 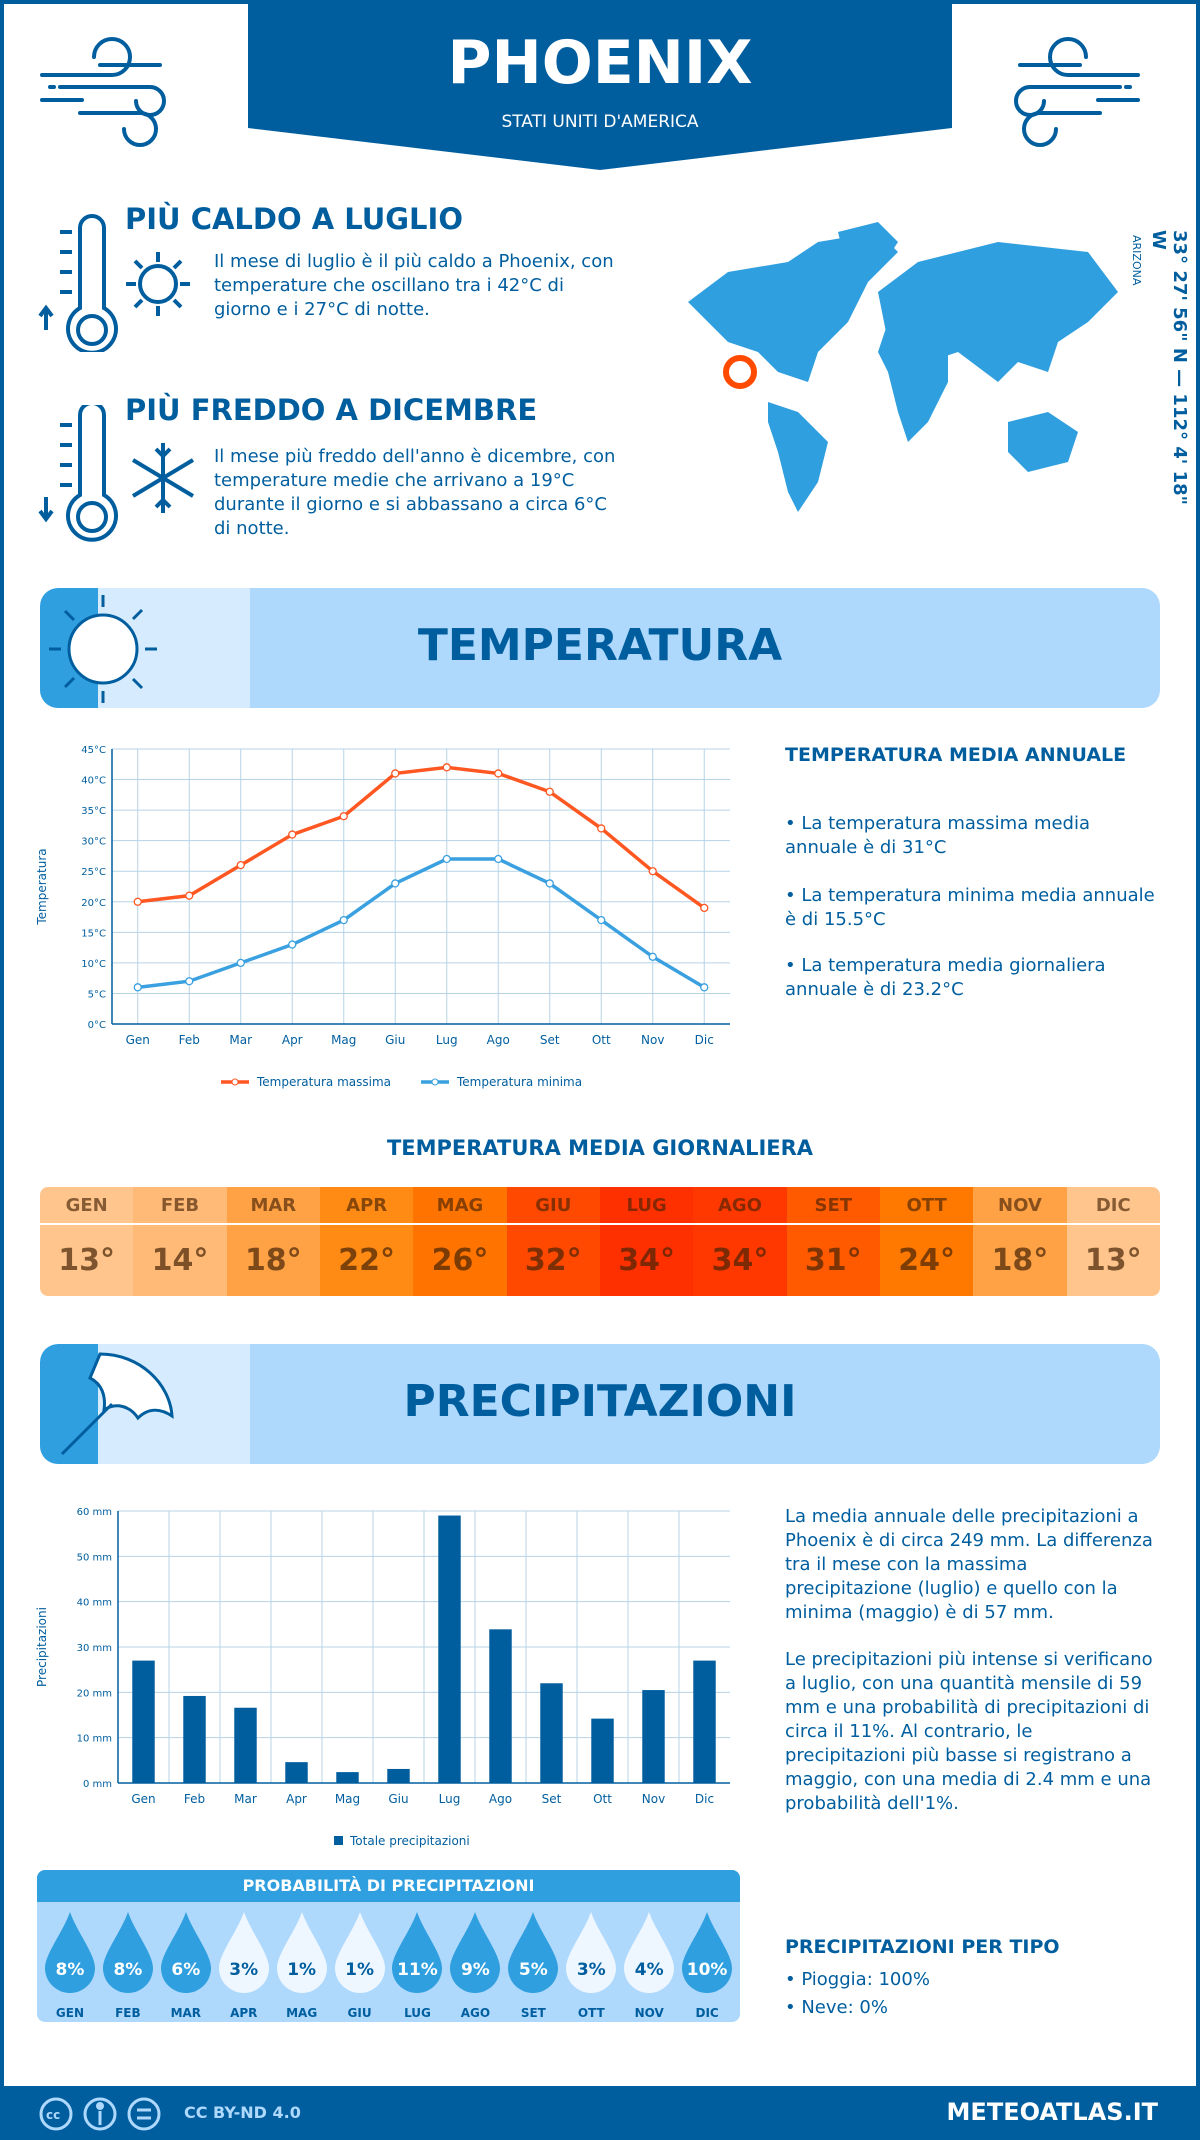 I want to click on month-label: DIC, so click(x=1113, y=1206).